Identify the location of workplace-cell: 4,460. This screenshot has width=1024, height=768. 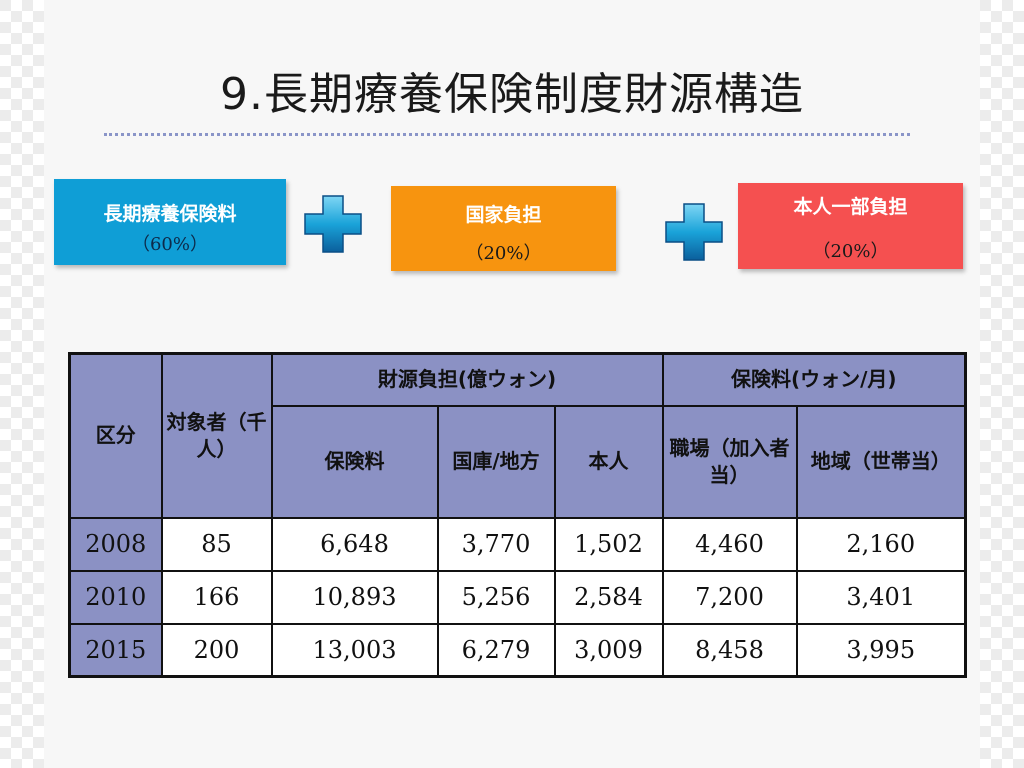
(729, 544).